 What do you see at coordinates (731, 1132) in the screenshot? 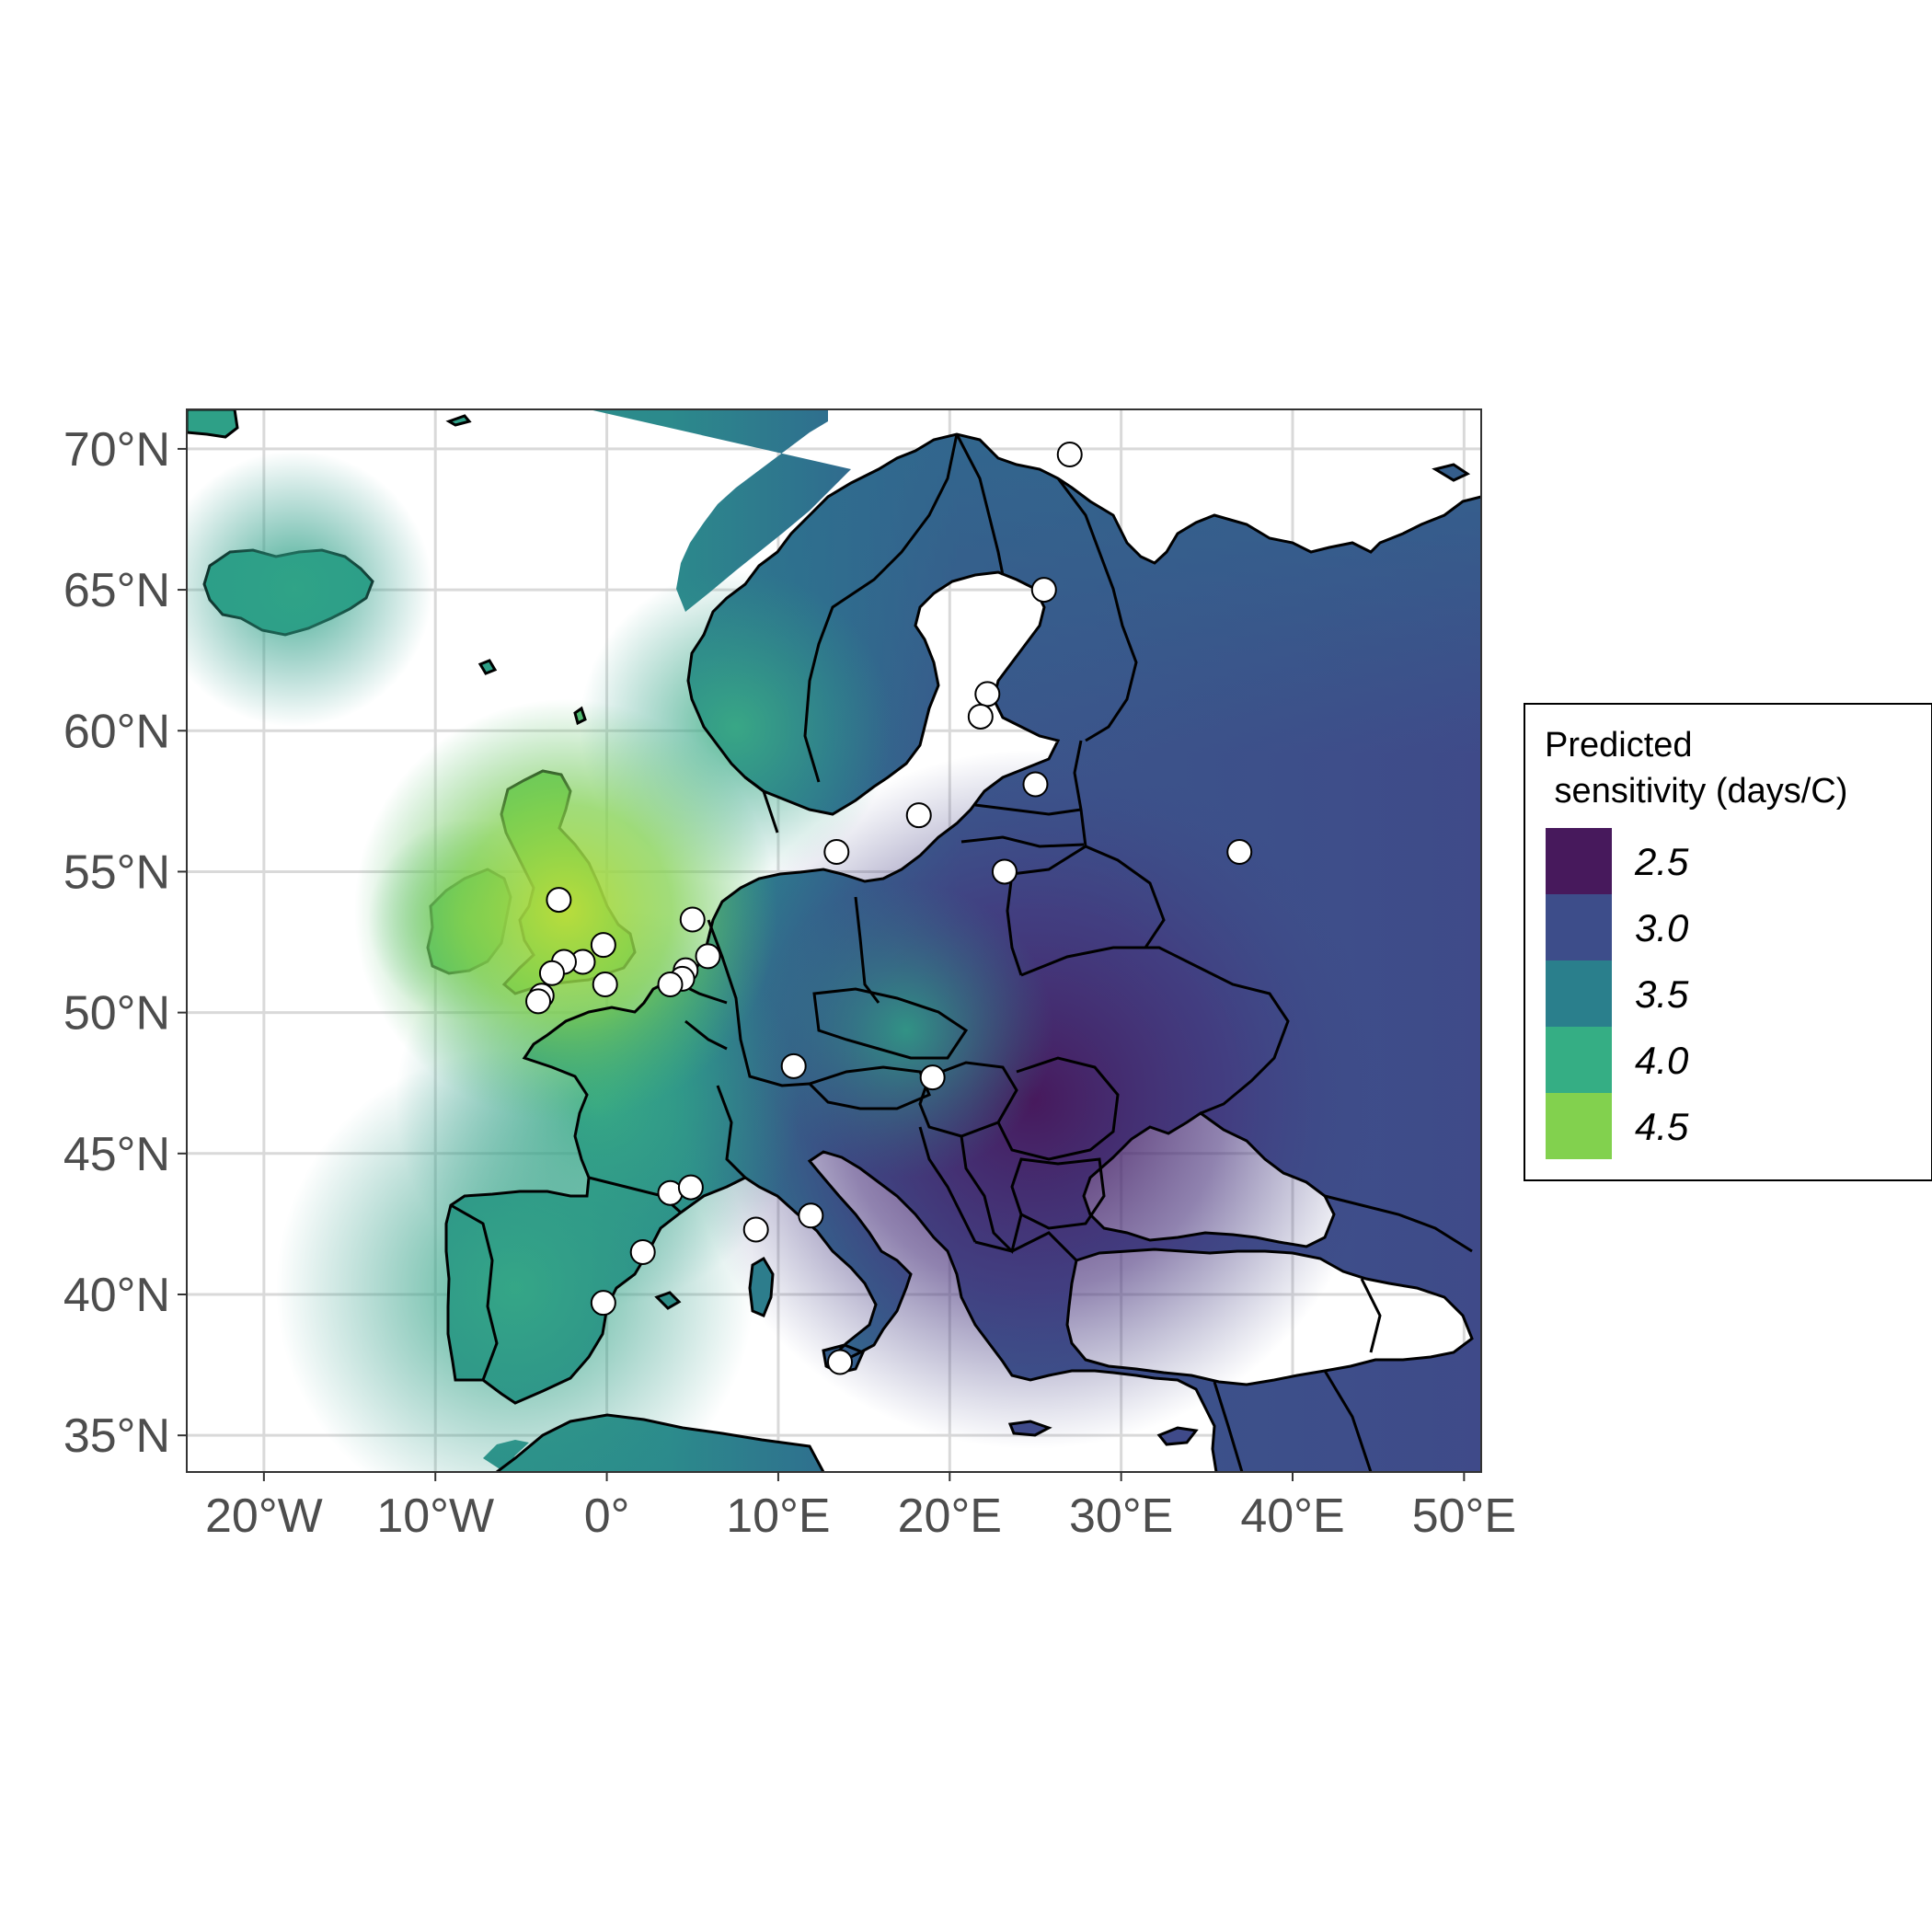
I see `border-france-italy` at bounding box center [731, 1132].